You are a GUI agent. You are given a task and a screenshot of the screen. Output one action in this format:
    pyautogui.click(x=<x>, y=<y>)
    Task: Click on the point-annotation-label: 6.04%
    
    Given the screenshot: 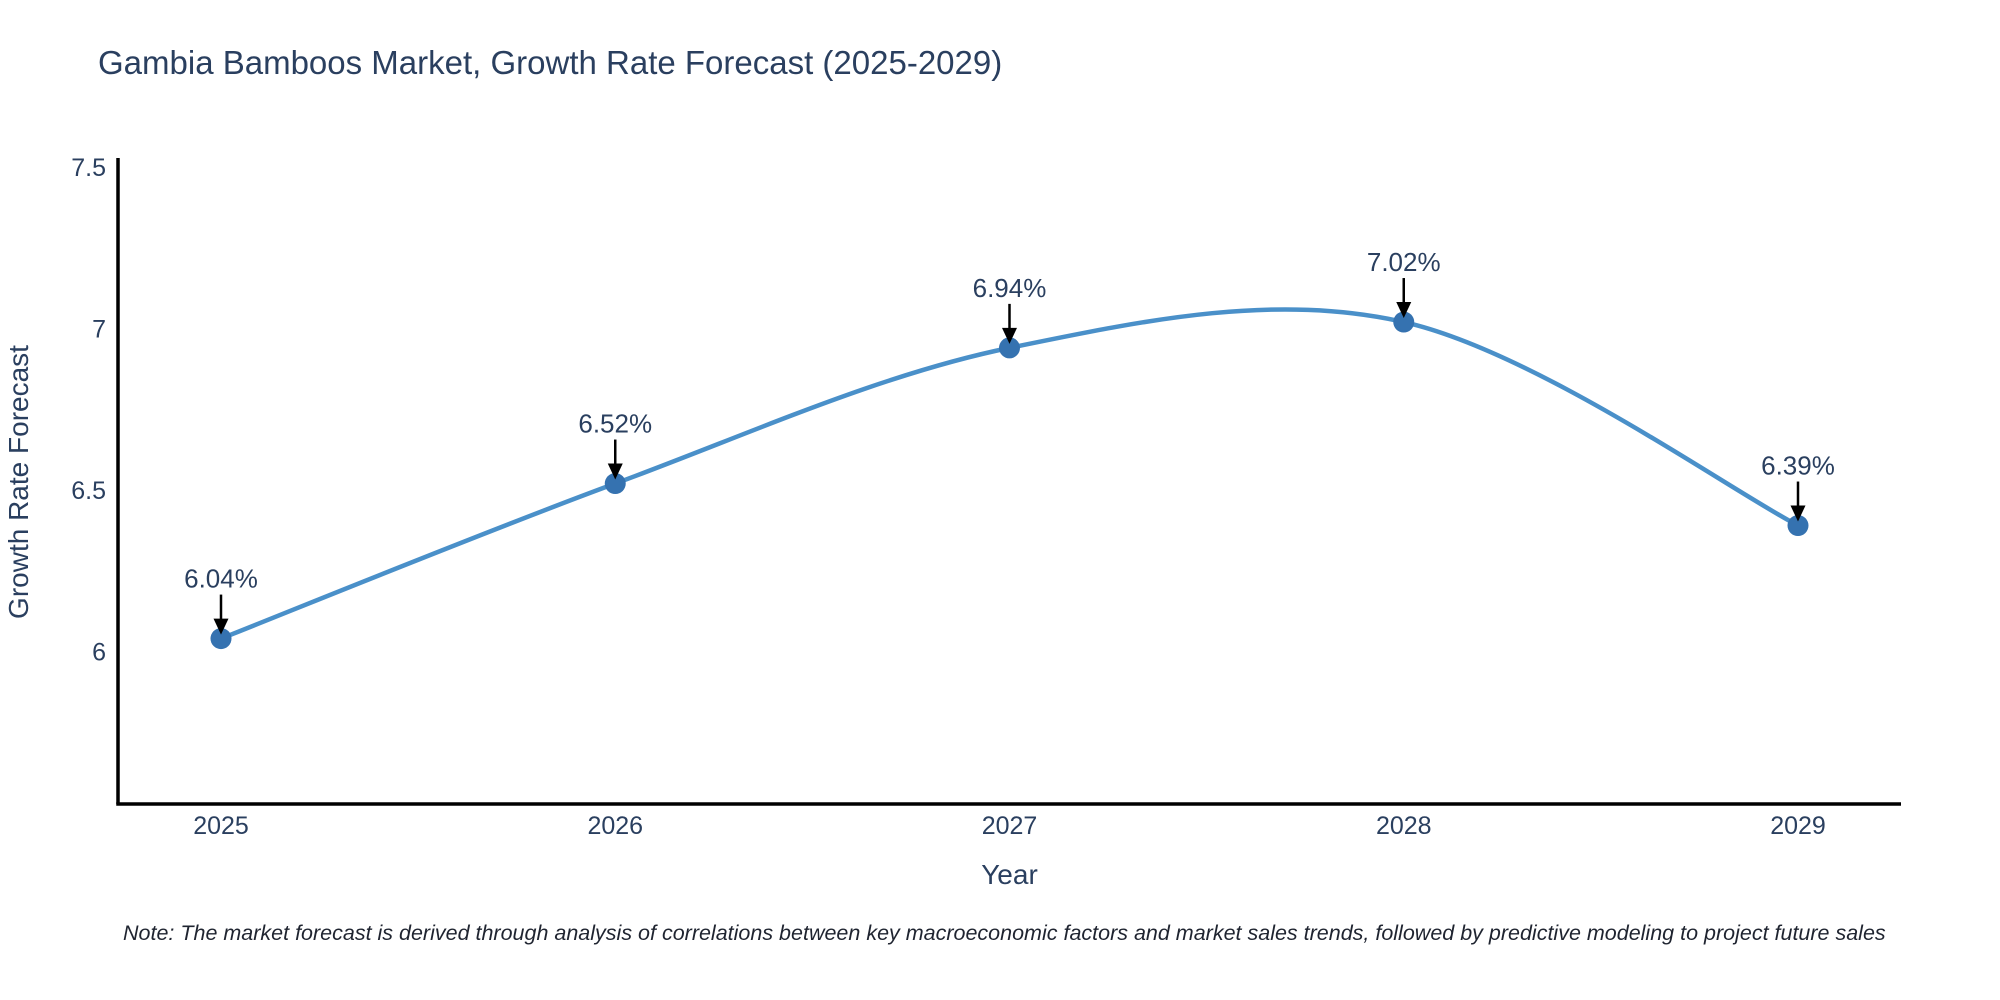 What is the action you would take?
    pyautogui.click(x=221, y=579)
    